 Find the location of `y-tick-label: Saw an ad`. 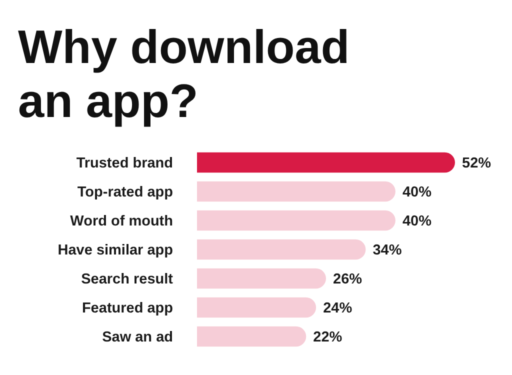

y-tick-label: Saw an ad is located at coordinates (137, 338).